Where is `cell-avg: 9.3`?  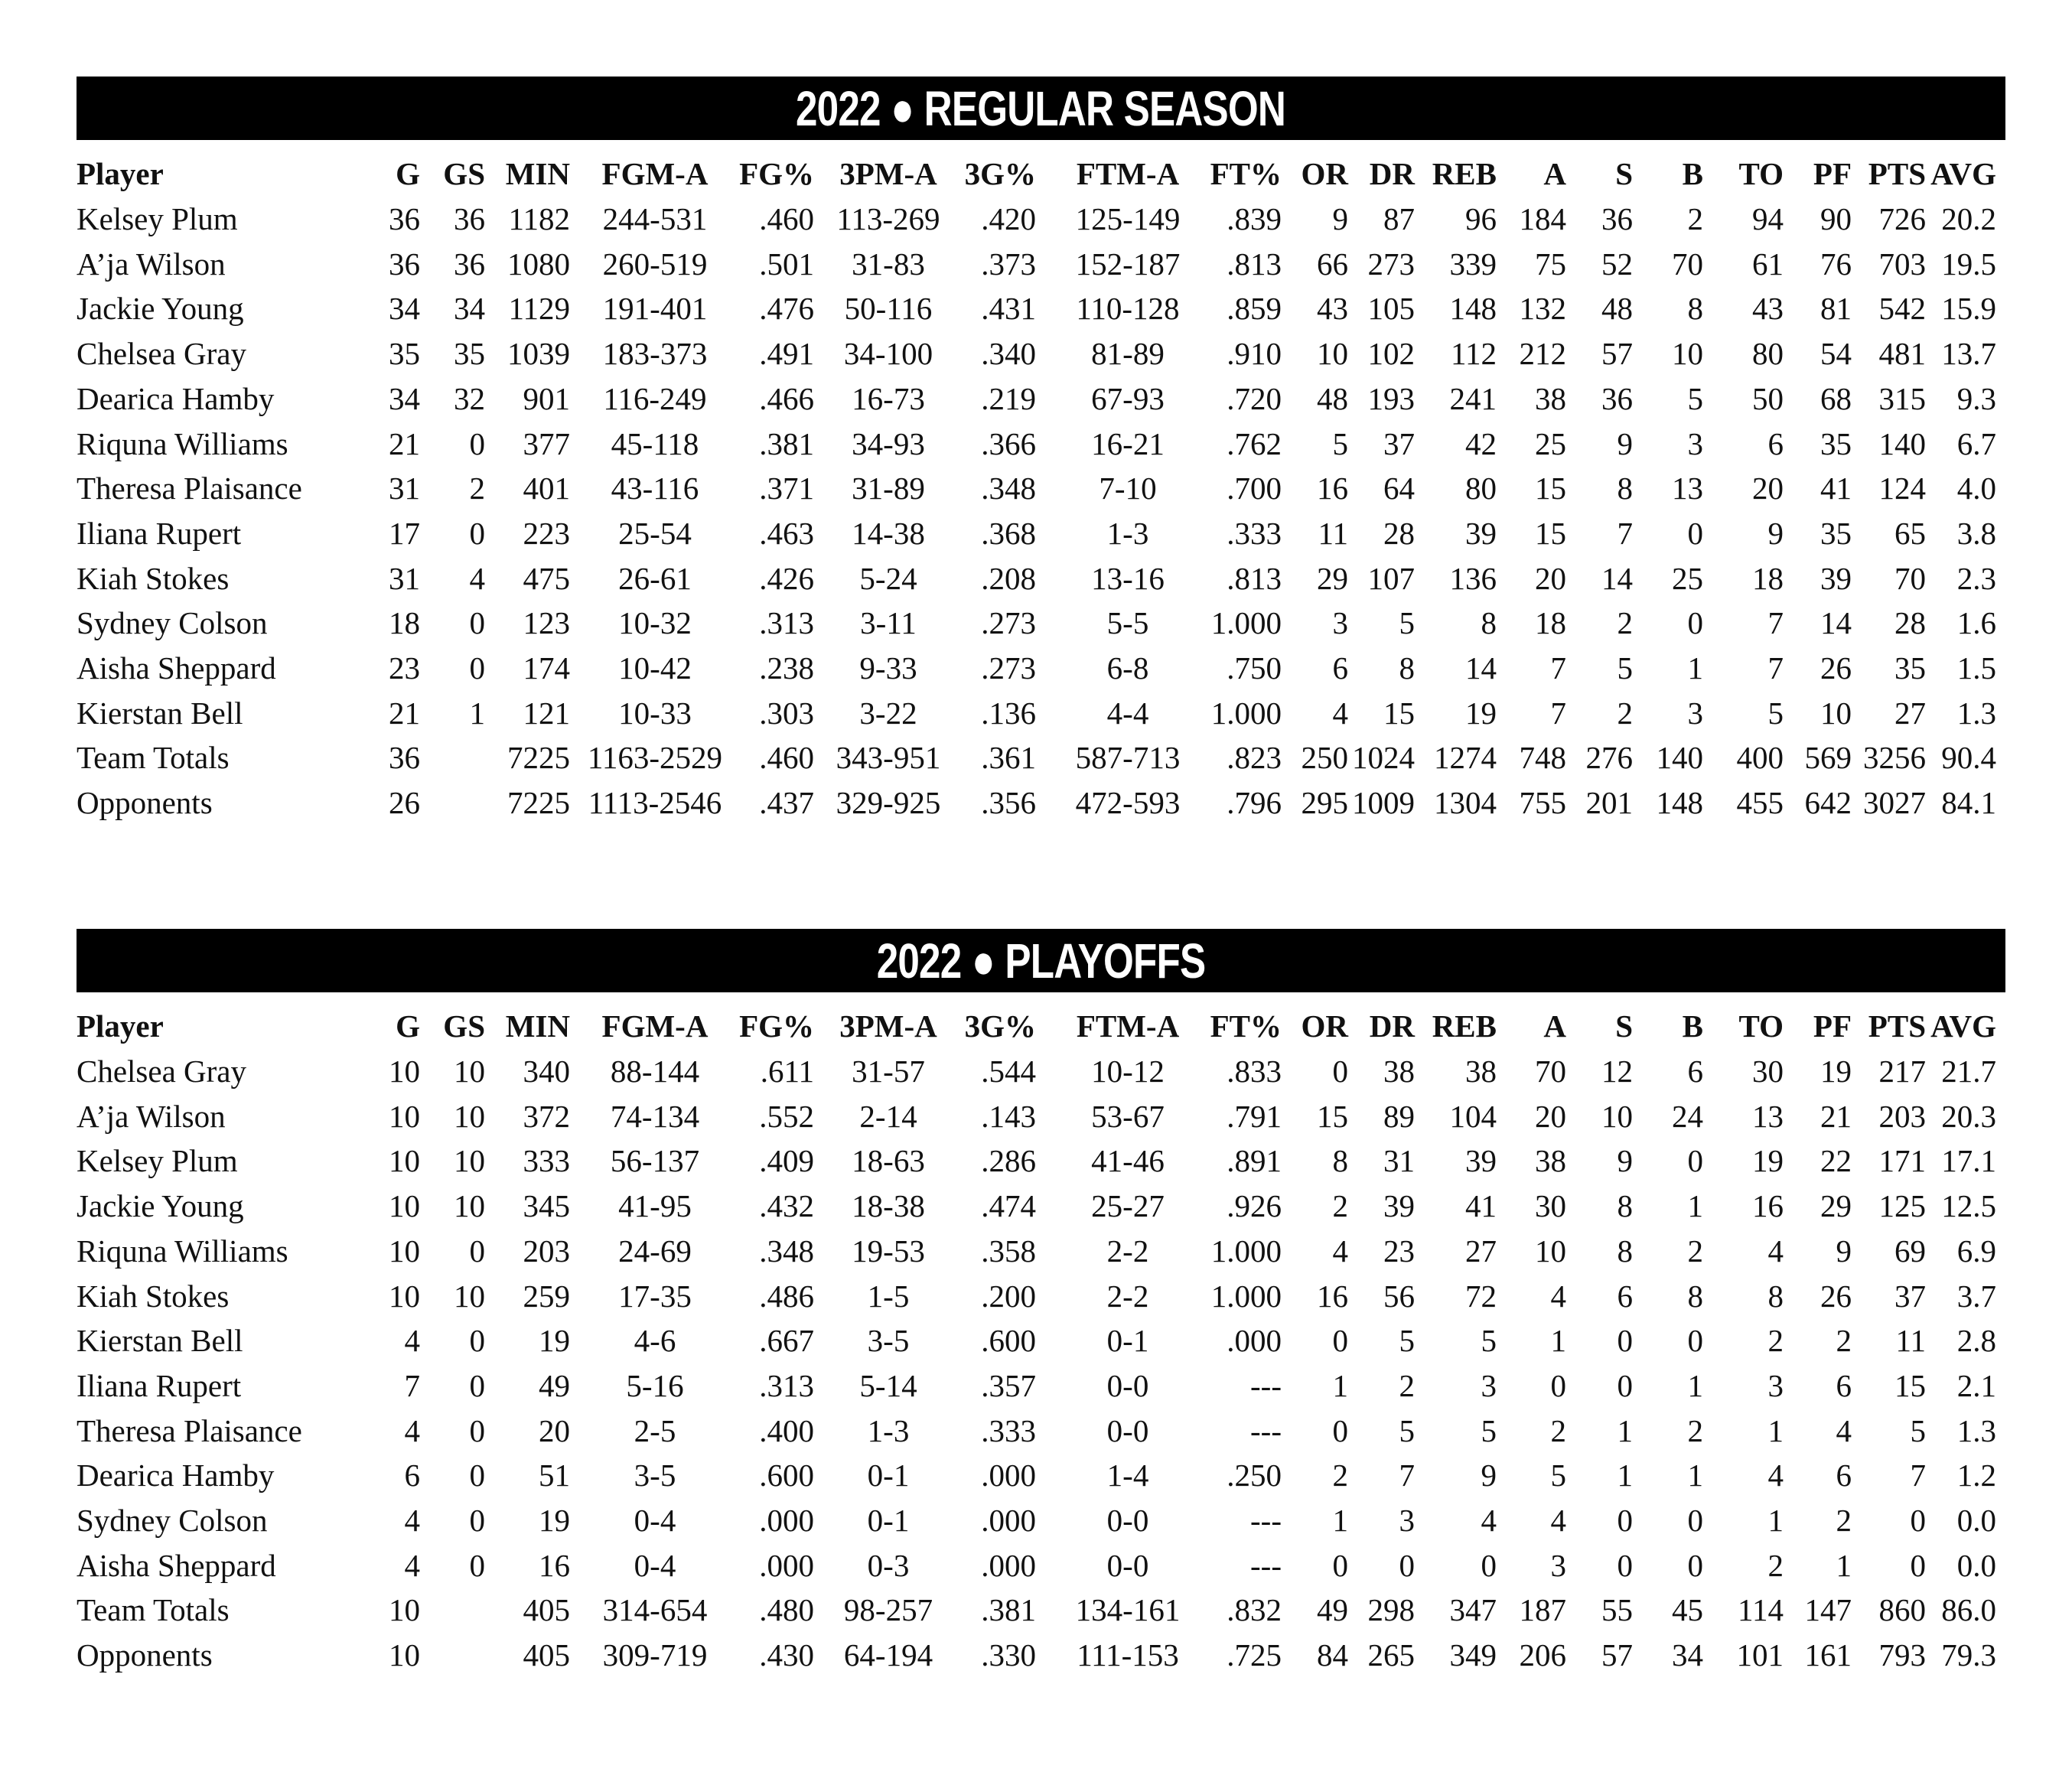 cell-avg: 9.3 is located at coordinates (1976, 398).